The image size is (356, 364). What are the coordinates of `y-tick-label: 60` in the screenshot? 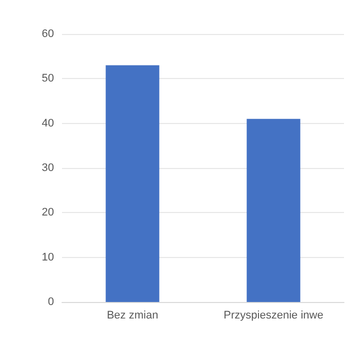 It's located at (48, 34).